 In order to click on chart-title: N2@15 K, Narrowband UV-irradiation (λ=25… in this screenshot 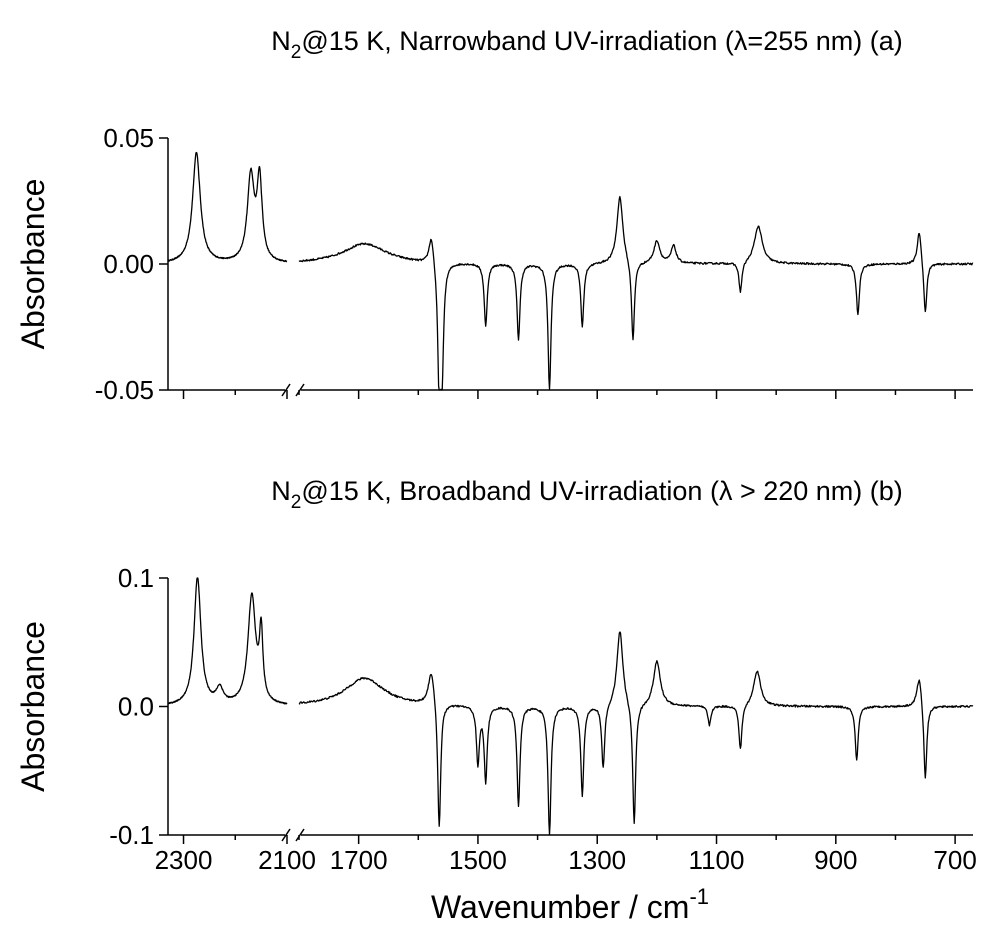, I will do `click(587, 44)`.